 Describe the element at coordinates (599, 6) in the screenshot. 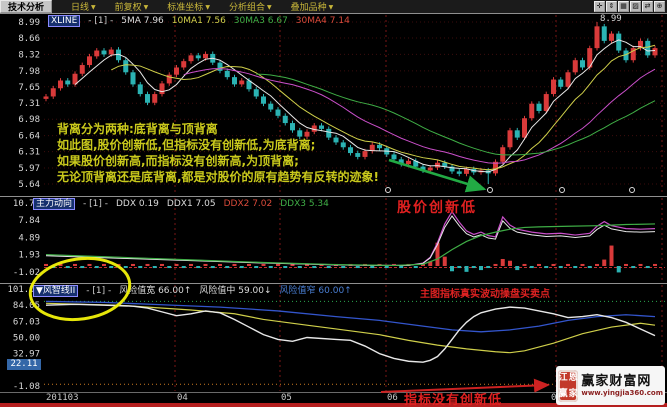

I see `crosshair-icon: ✛` at that location.